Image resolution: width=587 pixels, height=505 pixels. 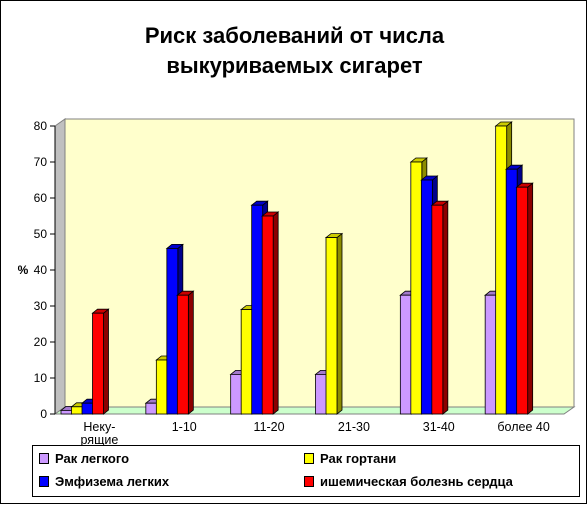 What do you see at coordinates (92, 458) in the screenshot?
I see `legend-label-lung-cancer: Рак легкого` at bounding box center [92, 458].